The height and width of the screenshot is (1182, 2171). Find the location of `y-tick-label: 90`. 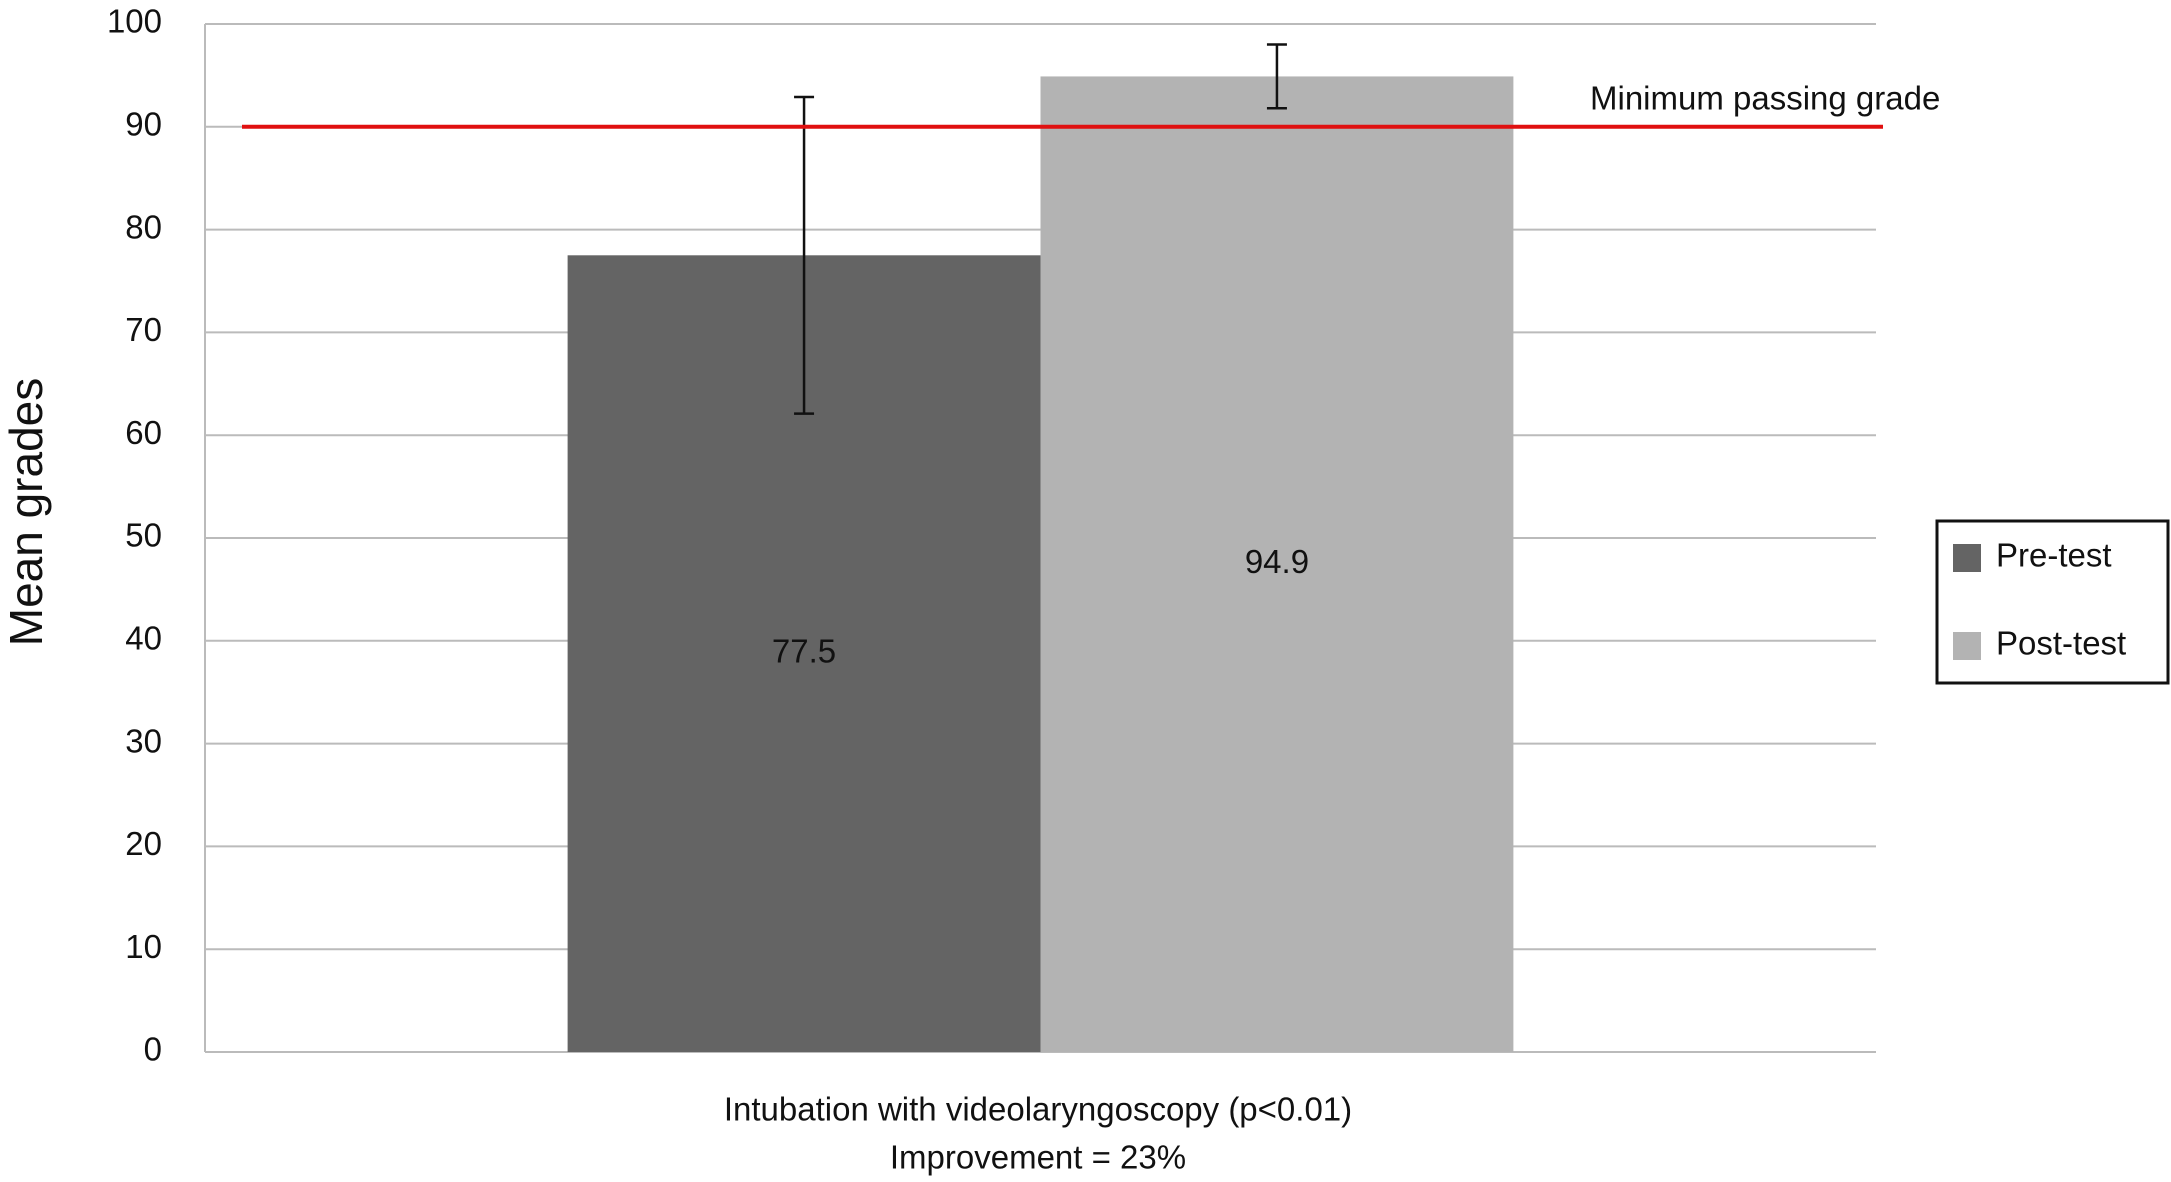

y-tick-label: 90 is located at coordinates (143, 124).